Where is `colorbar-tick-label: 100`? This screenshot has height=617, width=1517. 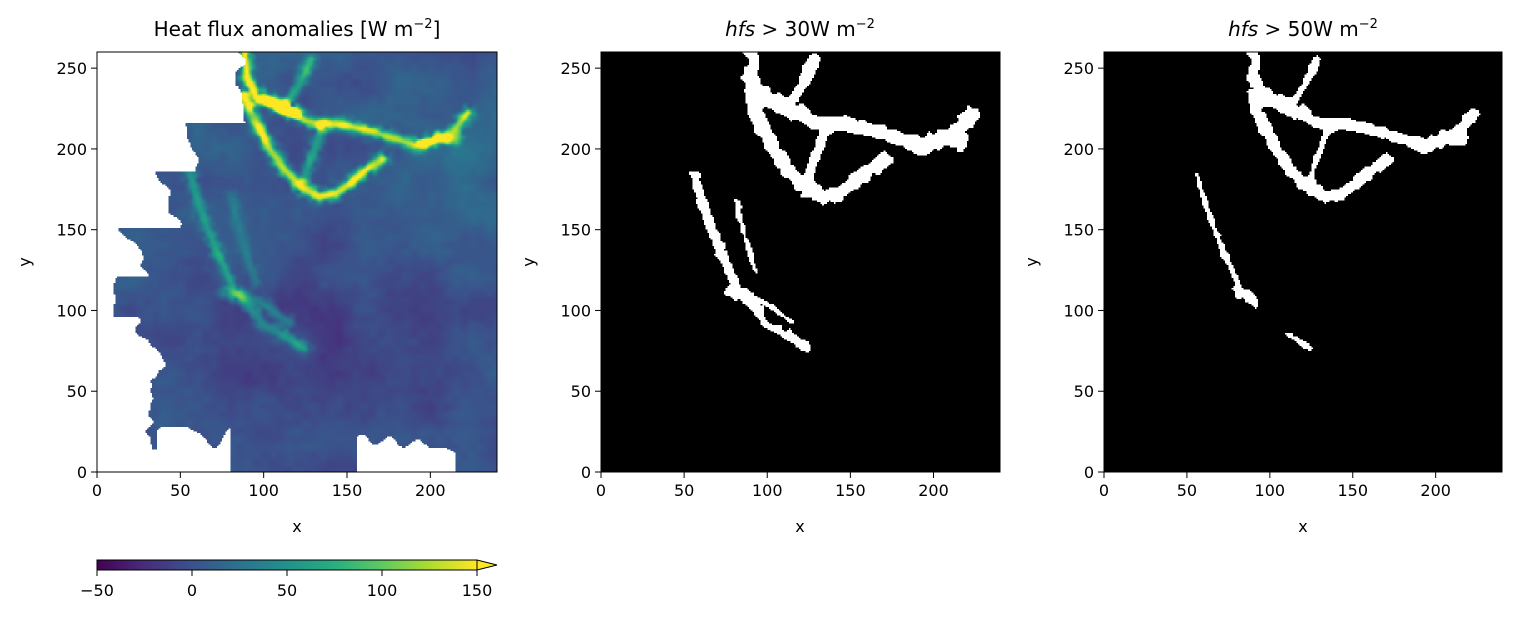
colorbar-tick-label: 100 is located at coordinates (382, 590).